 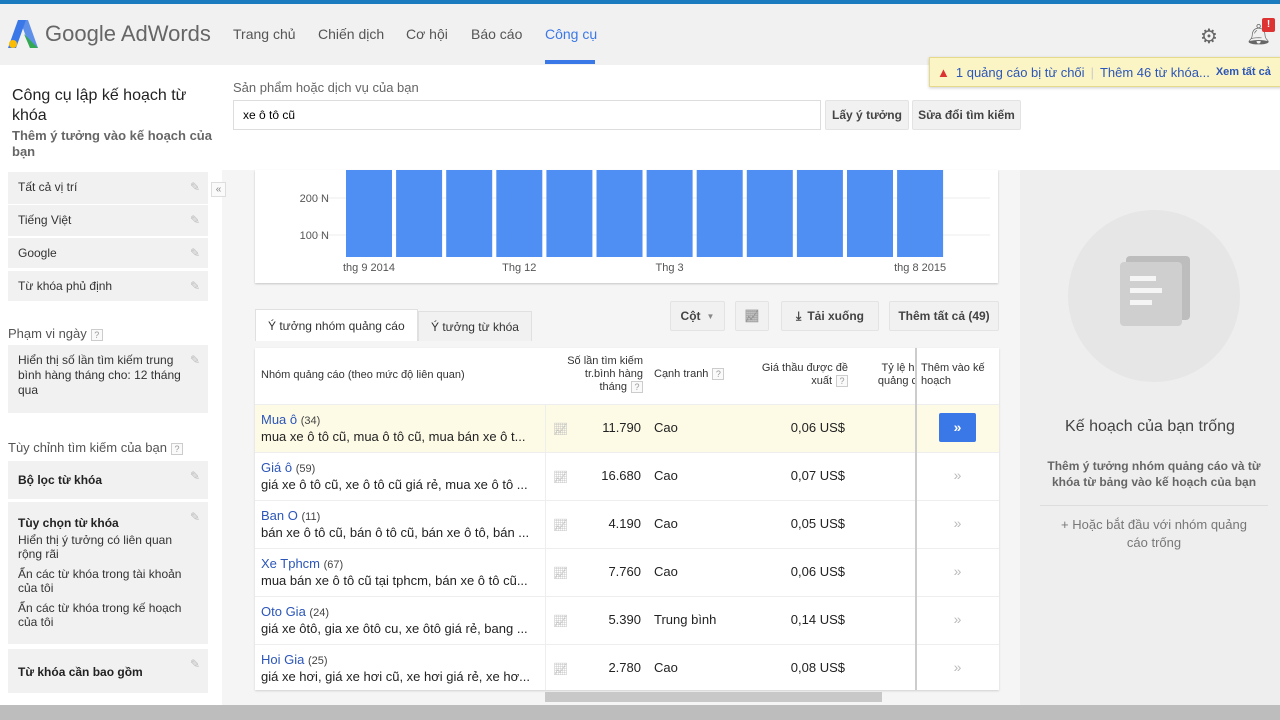 I want to click on nav-campaigns: Chiến dịch, so click(x=351, y=34).